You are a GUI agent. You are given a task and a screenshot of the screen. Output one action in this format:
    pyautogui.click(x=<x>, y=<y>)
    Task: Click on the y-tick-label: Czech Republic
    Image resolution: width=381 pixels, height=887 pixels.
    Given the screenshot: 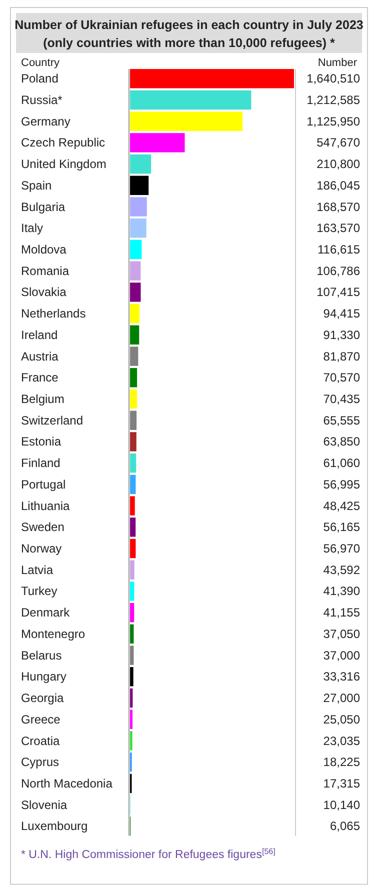 What is the action you would take?
    pyautogui.click(x=63, y=143)
    